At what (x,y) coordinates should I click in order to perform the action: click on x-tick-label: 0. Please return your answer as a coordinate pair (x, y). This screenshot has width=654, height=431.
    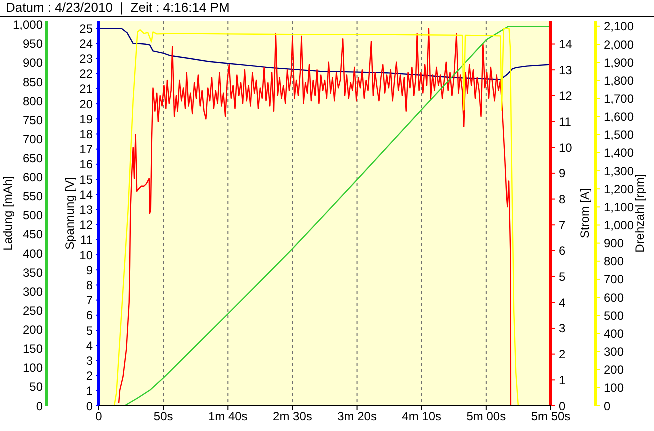
    Looking at the image, I should click on (99, 417).